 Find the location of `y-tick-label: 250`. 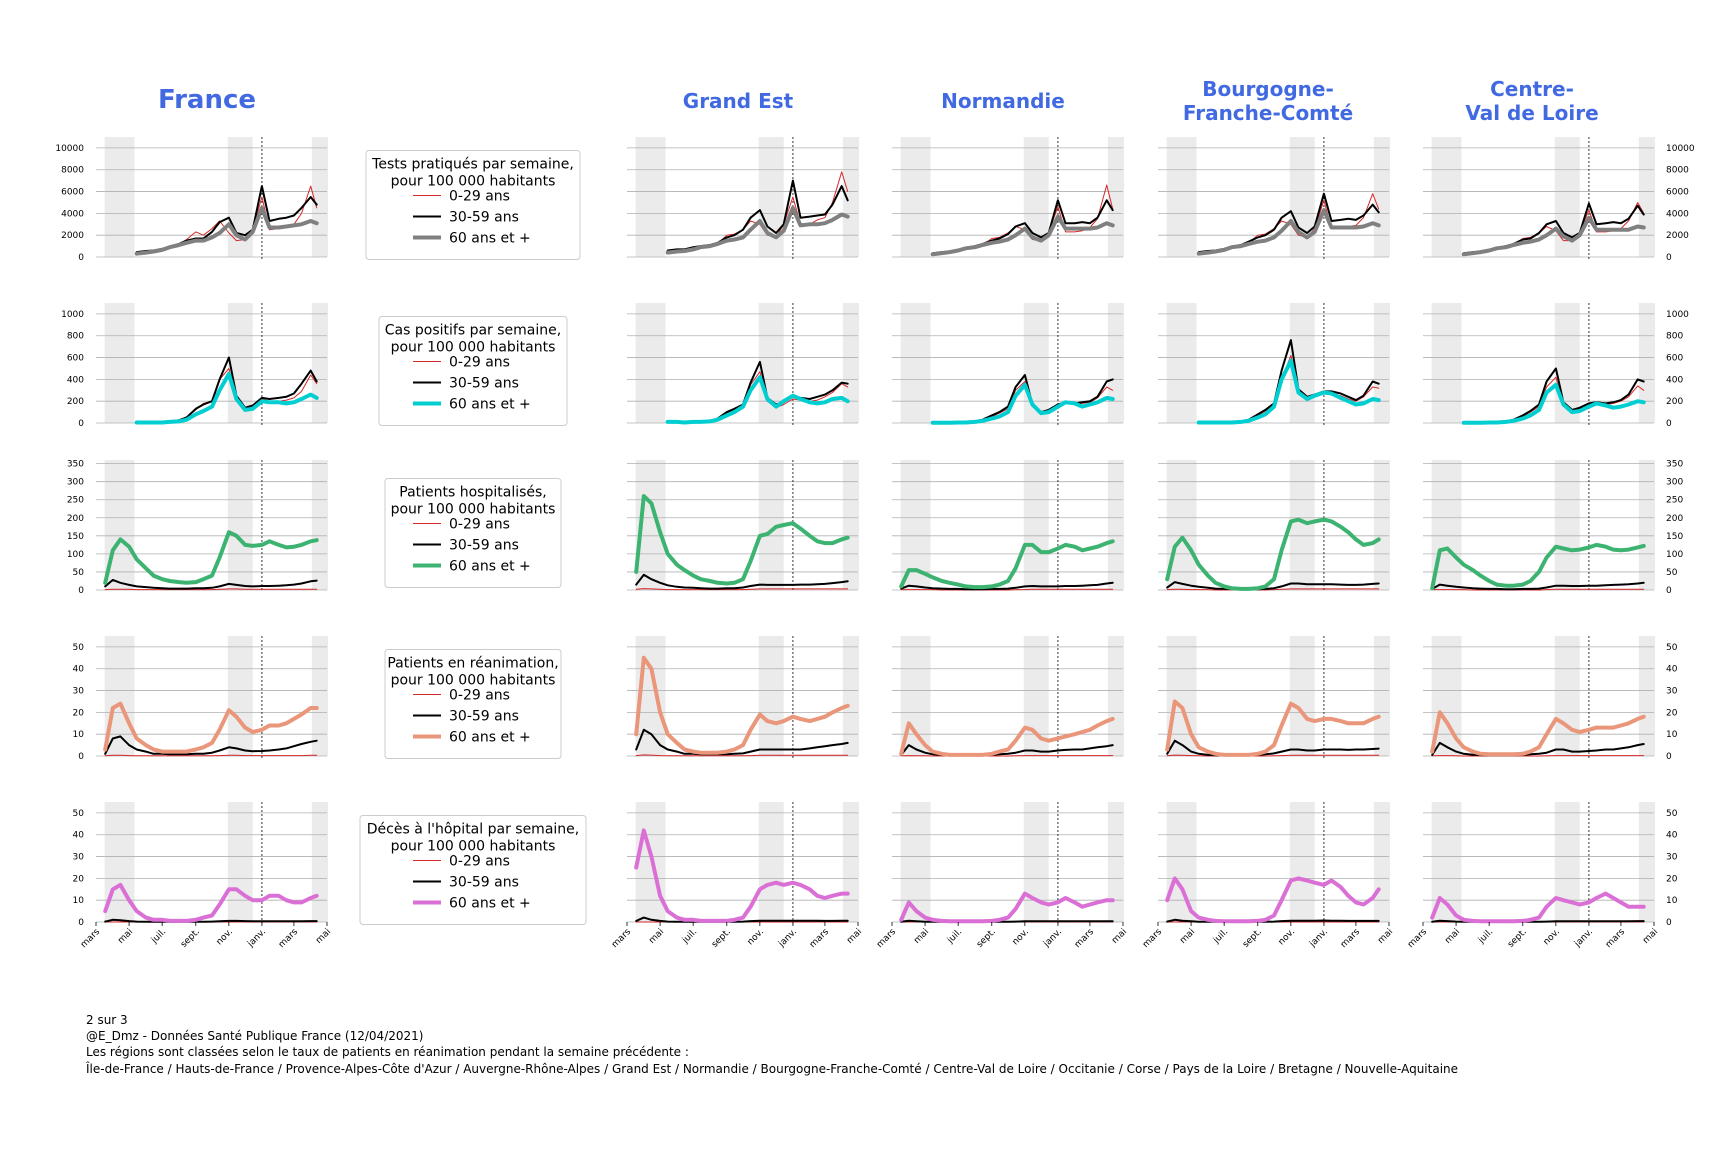

y-tick-label: 250 is located at coordinates (75, 501).